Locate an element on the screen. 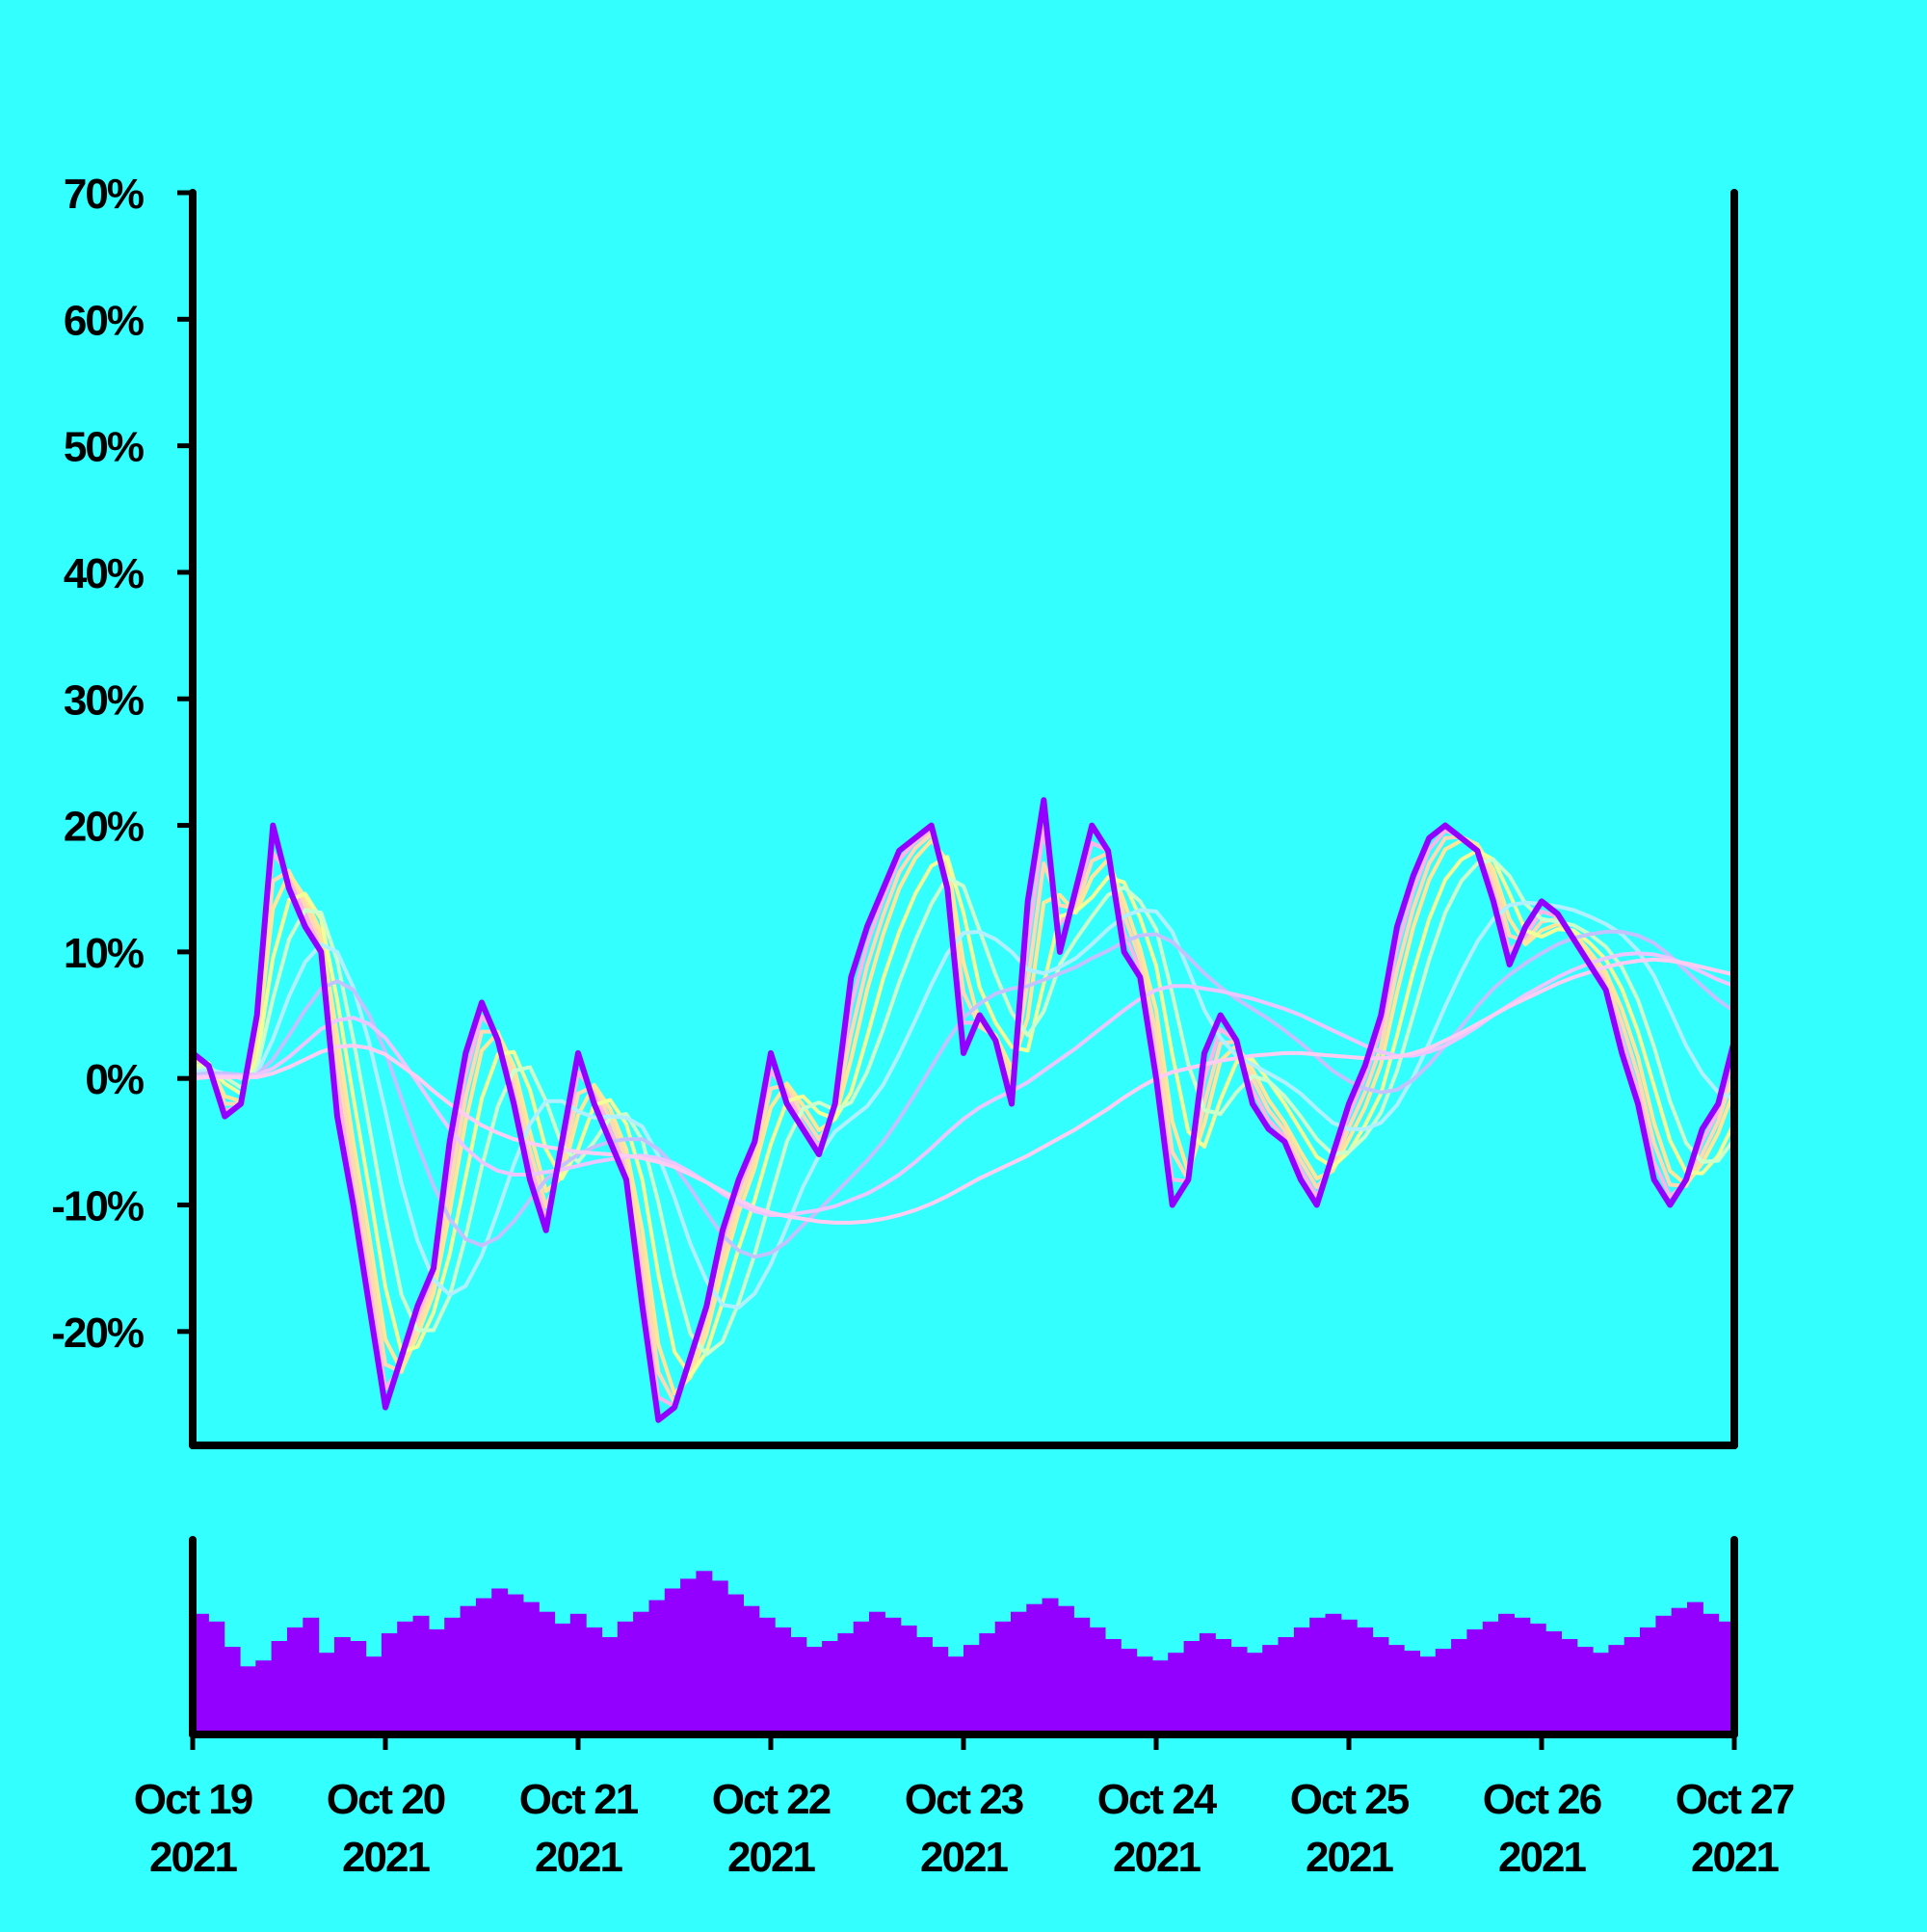 This screenshot has height=1932, width=1927. x-tick-label-date: Oct 20 is located at coordinates (386, 1799).